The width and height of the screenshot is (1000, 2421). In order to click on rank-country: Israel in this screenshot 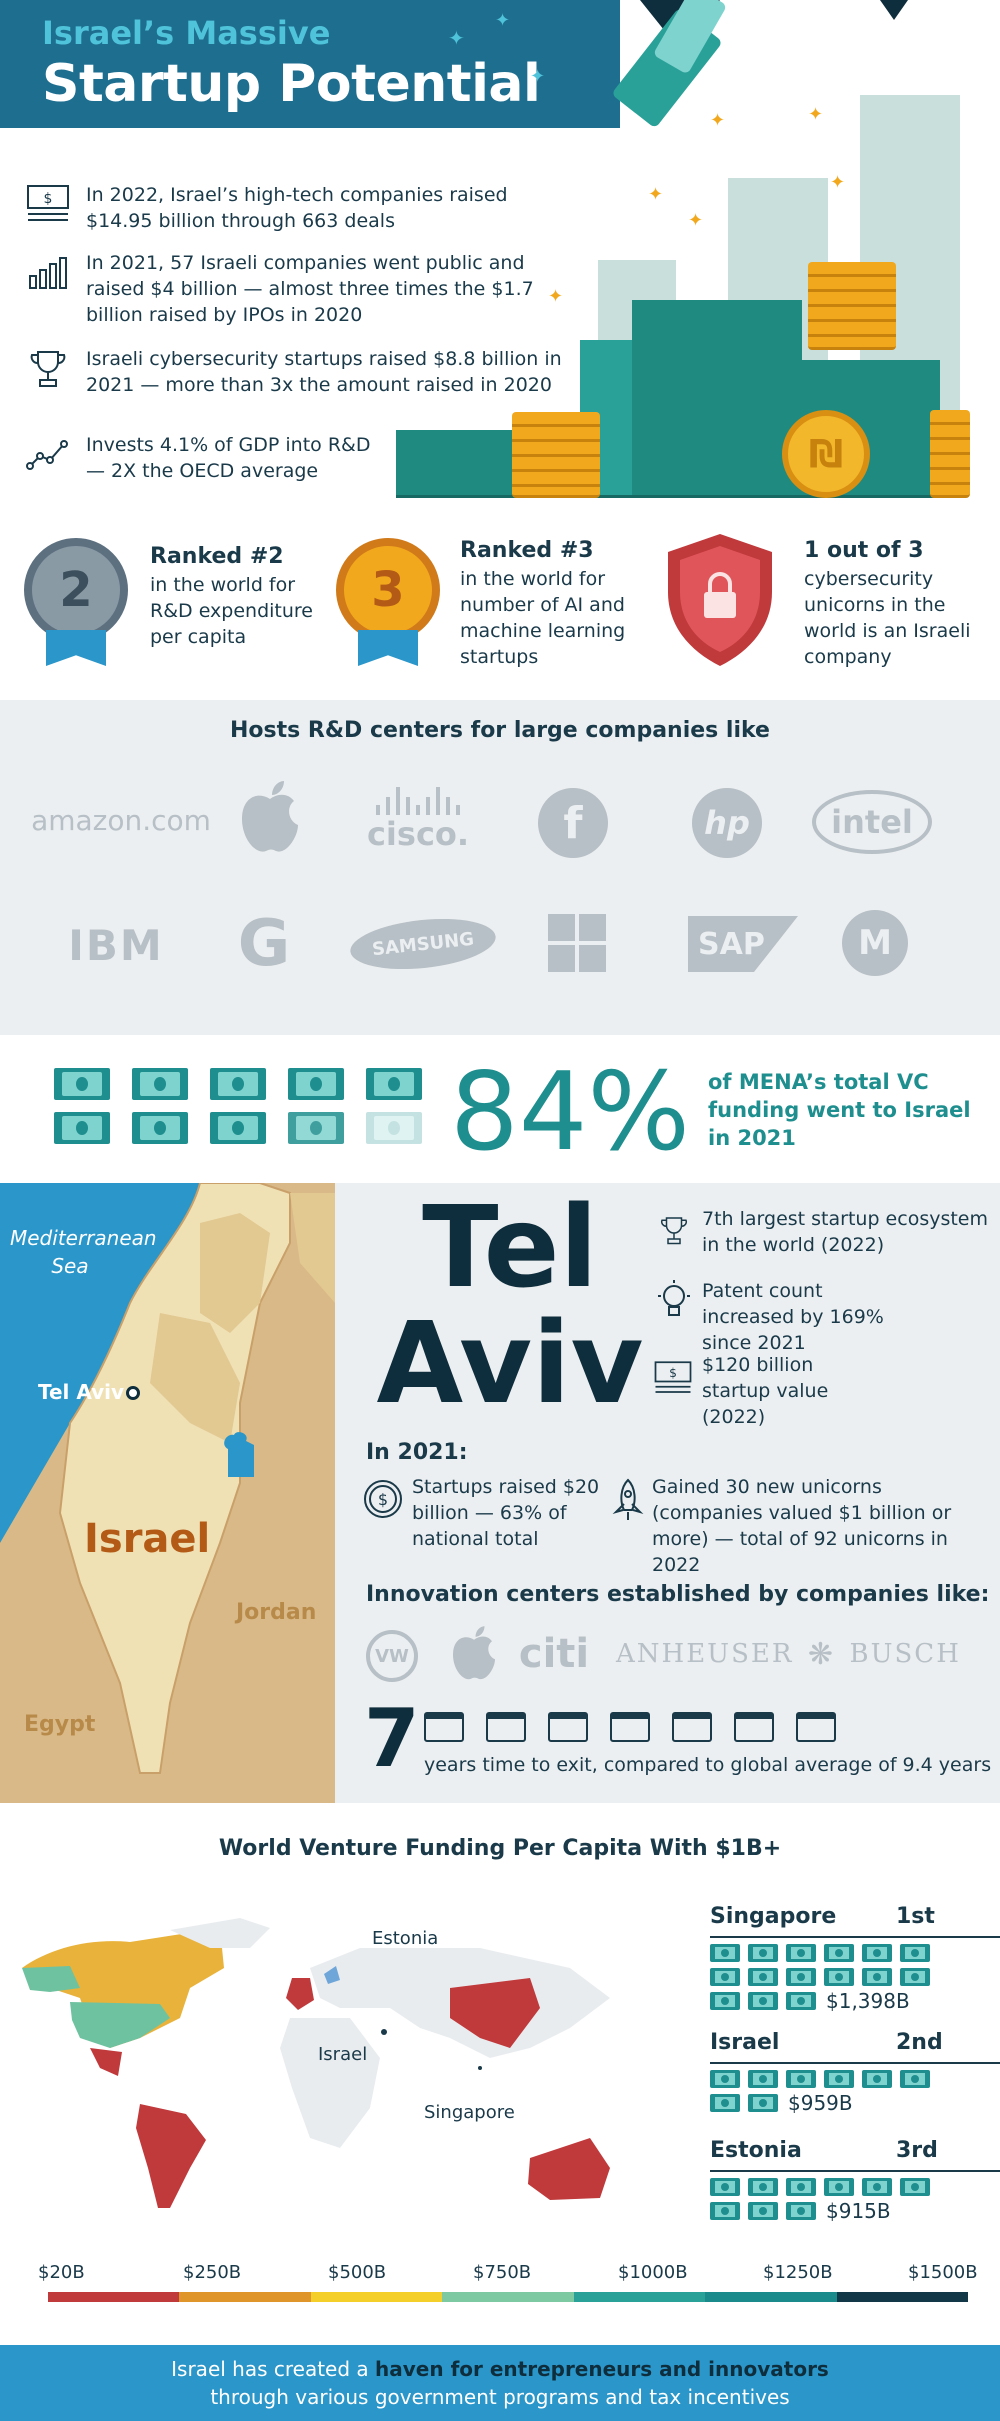, I will do `click(745, 2042)`.